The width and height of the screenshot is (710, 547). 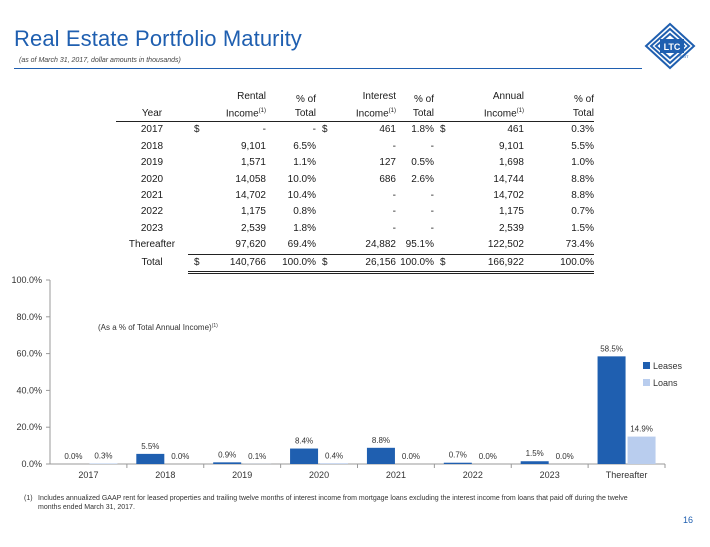 I want to click on data-label-leases: 0.9%, so click(x=227, y=454).